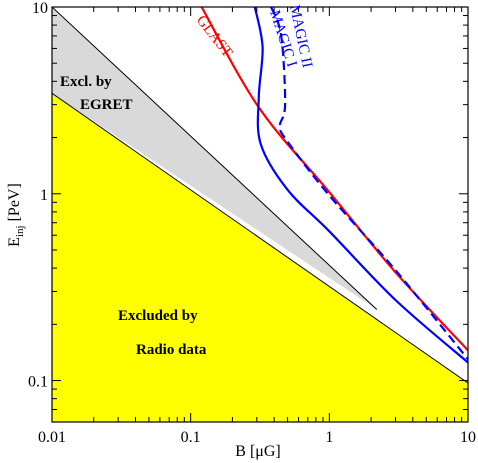 This screenshot has width=478, height=463. What do you see at coordinates (14, 204) in the screenshot?
I see `y-axis-label-unit: [PeV]` at bounding box center [14, 204].